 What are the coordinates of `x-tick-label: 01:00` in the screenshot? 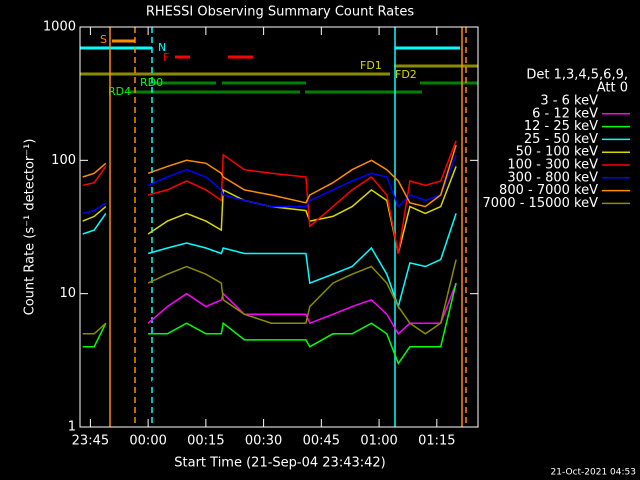 It's located at (378, 441).